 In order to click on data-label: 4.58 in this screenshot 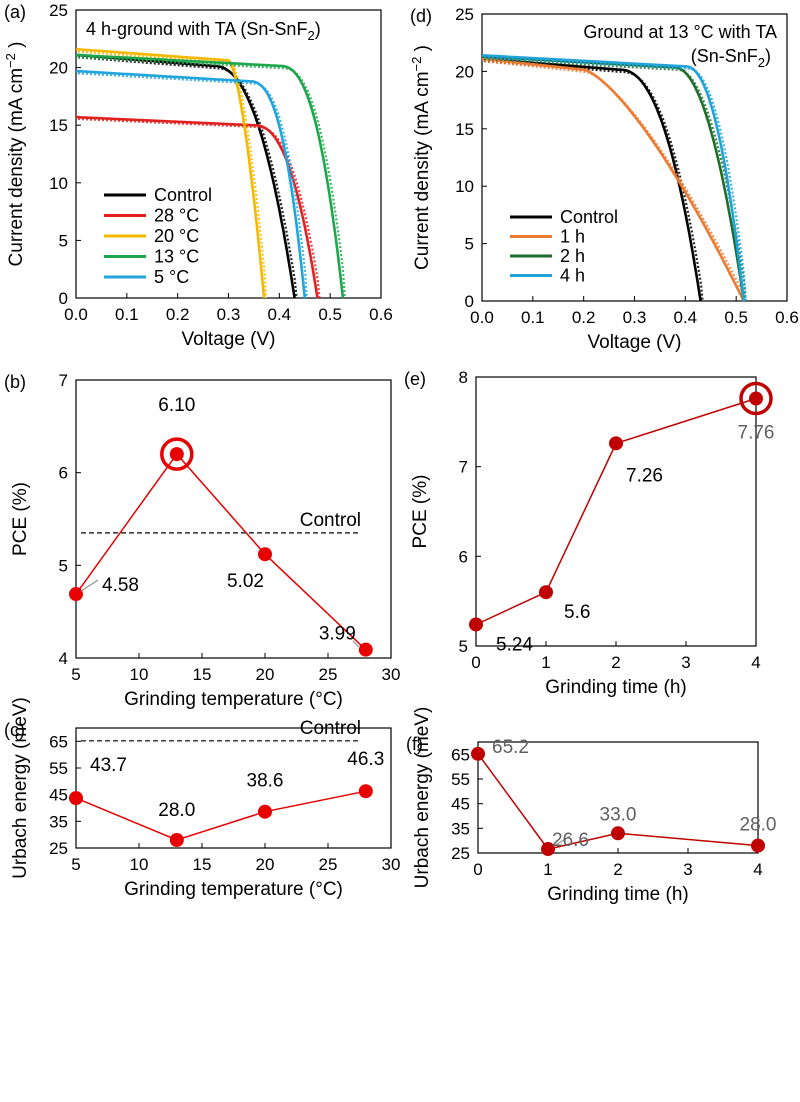, I will do `click(120, 585)`.